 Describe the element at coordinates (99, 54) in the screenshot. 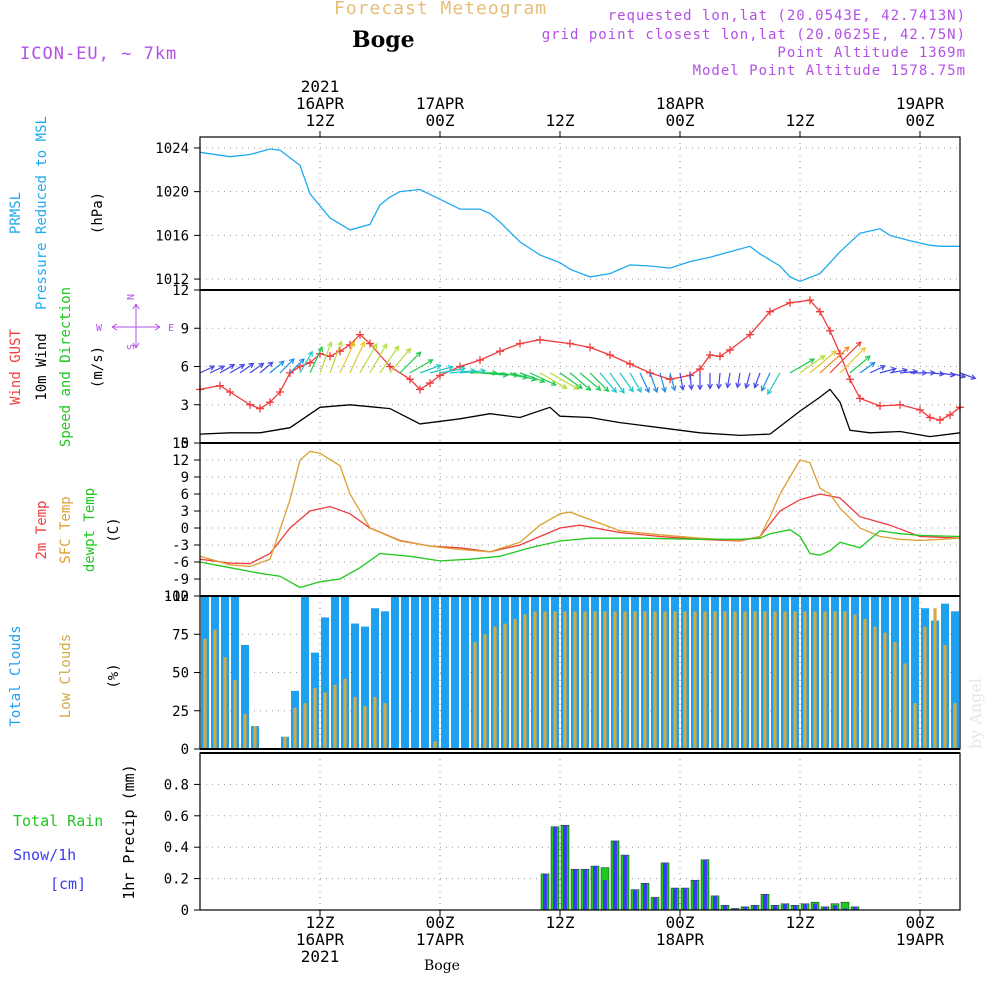

I see `model-label: ICON-EU, ~ 7km` at that location.